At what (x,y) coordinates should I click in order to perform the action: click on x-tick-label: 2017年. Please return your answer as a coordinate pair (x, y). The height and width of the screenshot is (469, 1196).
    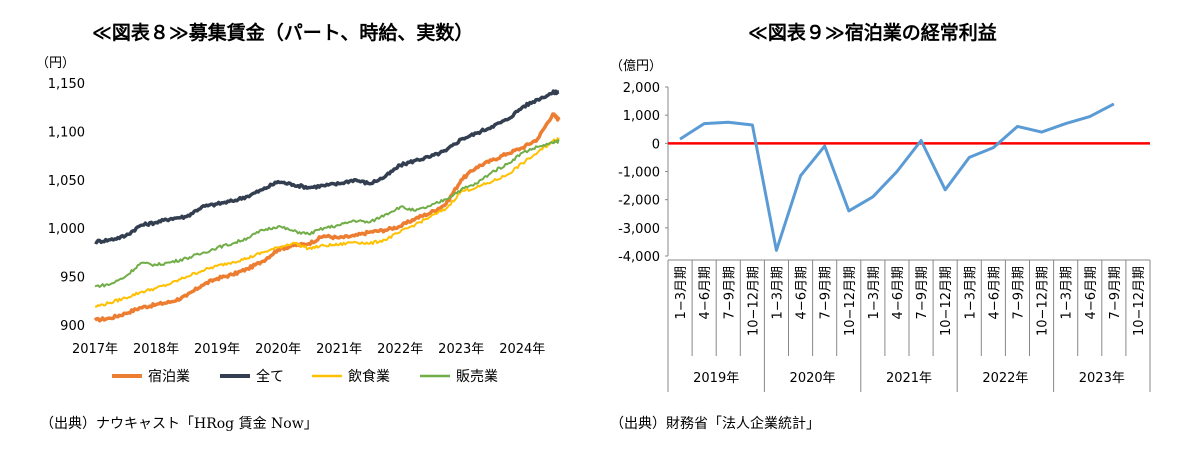
    Looking at the image, I should click on (95, 349).